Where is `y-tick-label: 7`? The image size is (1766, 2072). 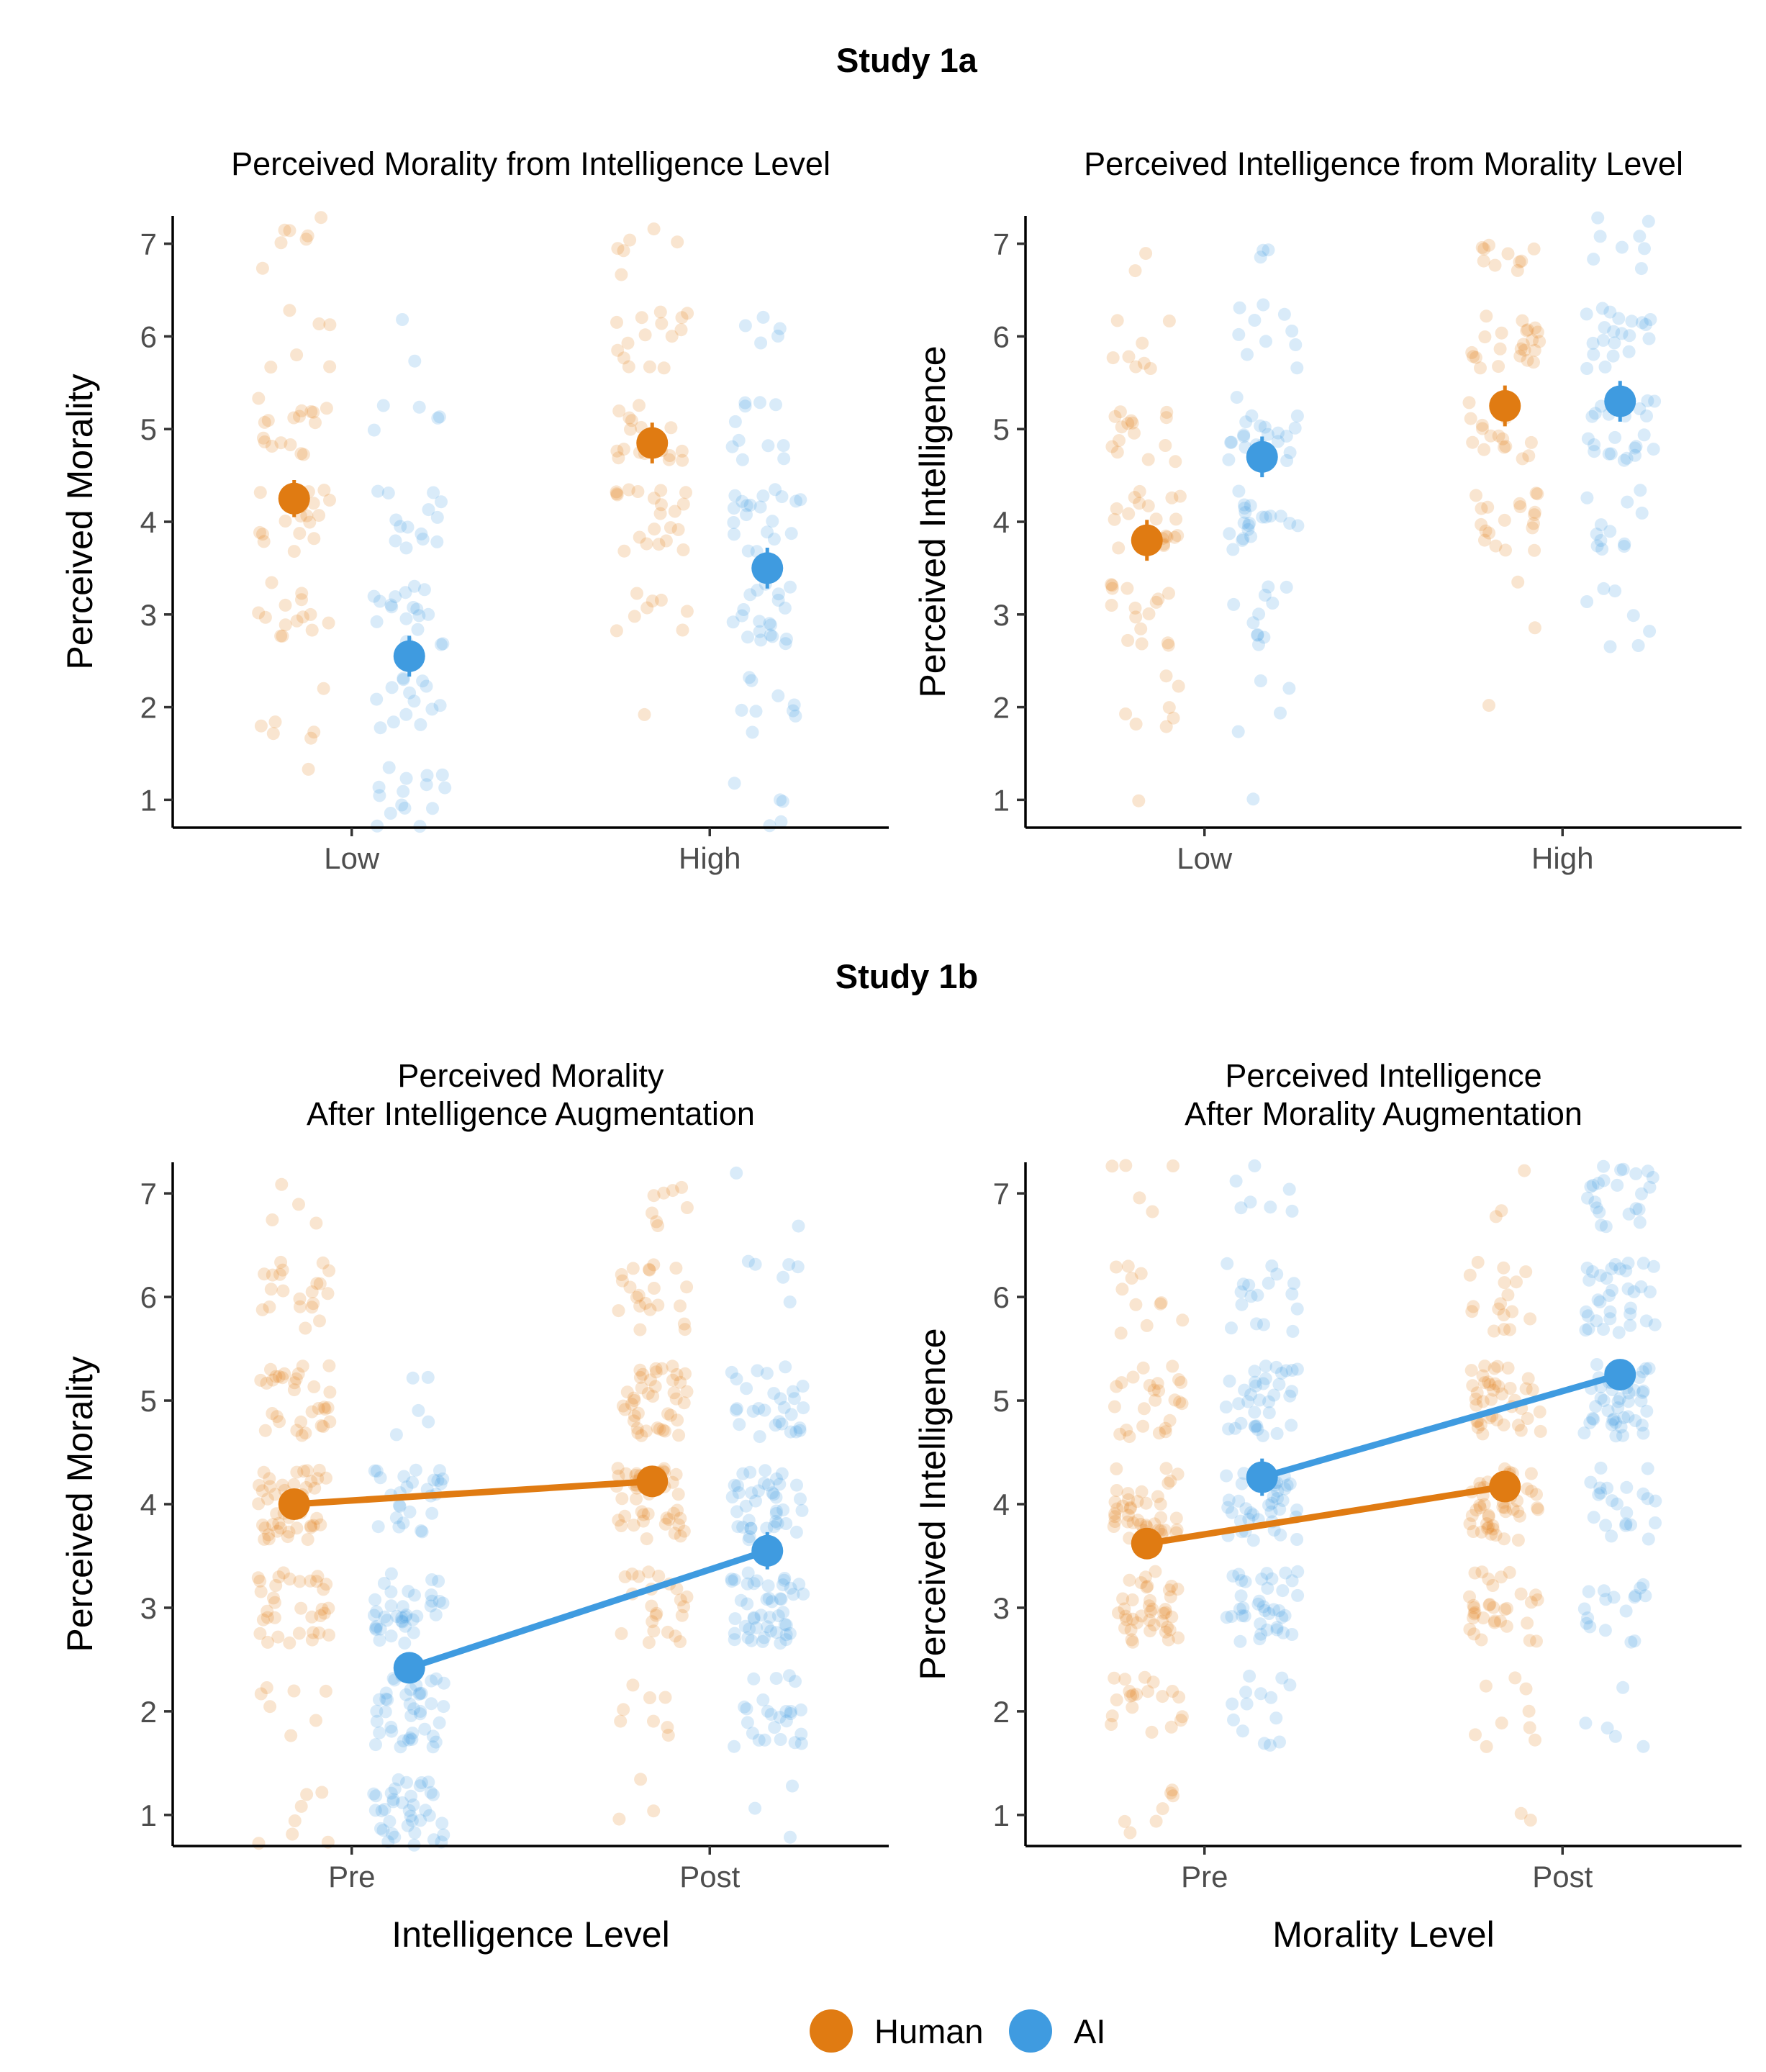 y-tick-label: 7 is located at coordinates (149, 1194).